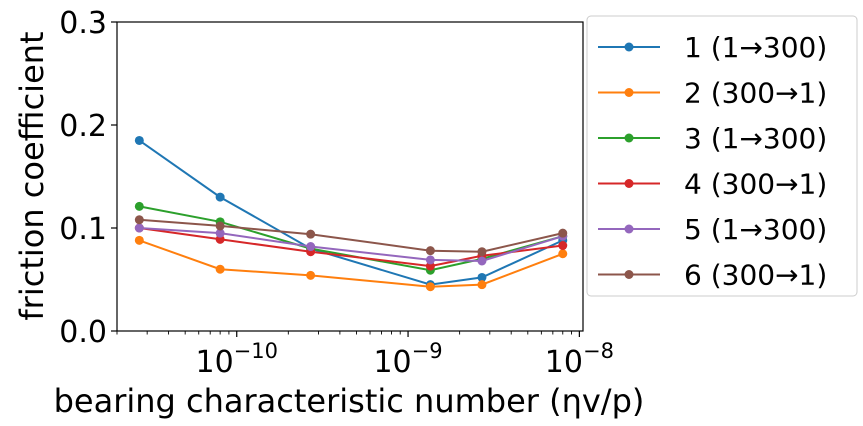  I want to click on legend-item-4: 4 (300→1), so click(712, 184).